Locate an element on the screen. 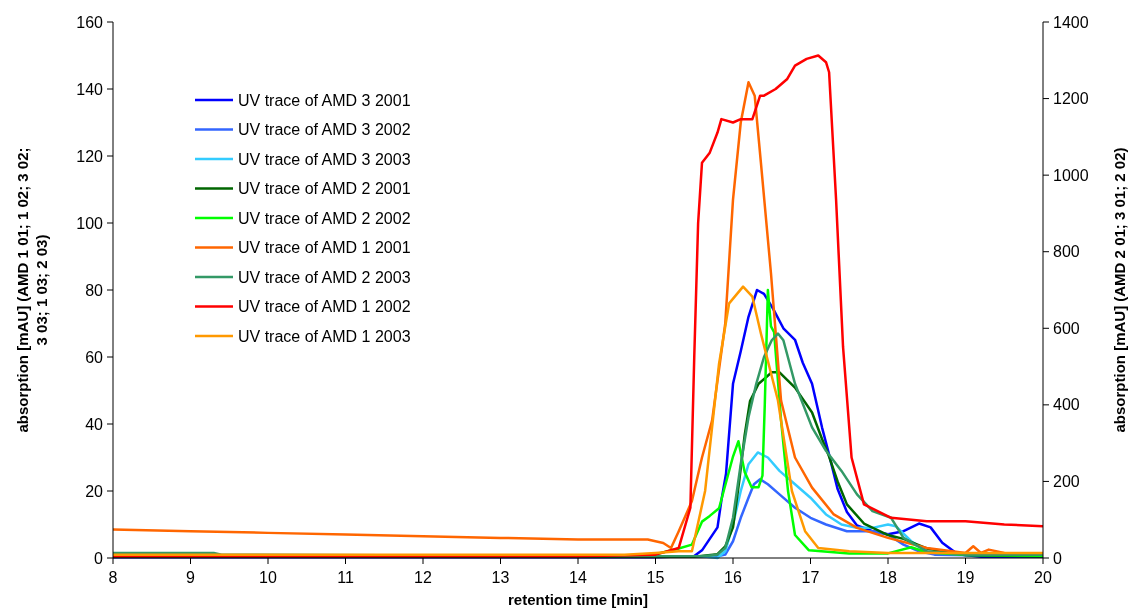  y-axis-title: absorption [mAU] (AMD 1 01; 1 02; 3 02; 3 03; 1 03; 2 03) is located at coordinates (32, 290).